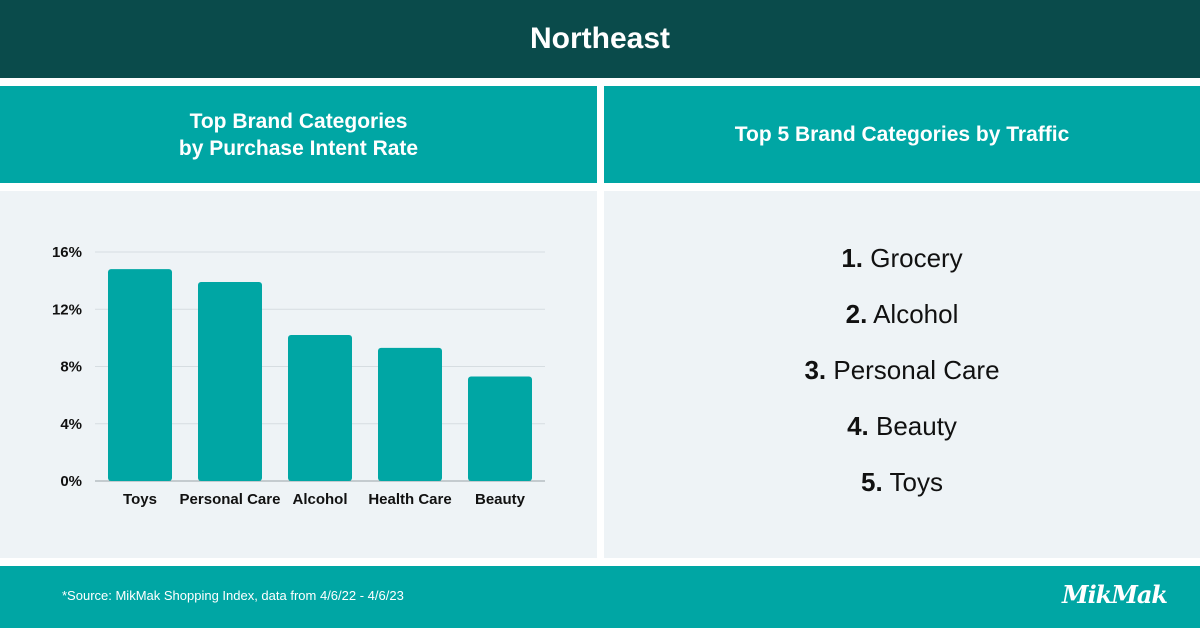 The height and width of the screenshot is (628, 1200). Describe the element at coordinates (815, 370) in the screenshot. I see `rank-number: 3.` at that location.